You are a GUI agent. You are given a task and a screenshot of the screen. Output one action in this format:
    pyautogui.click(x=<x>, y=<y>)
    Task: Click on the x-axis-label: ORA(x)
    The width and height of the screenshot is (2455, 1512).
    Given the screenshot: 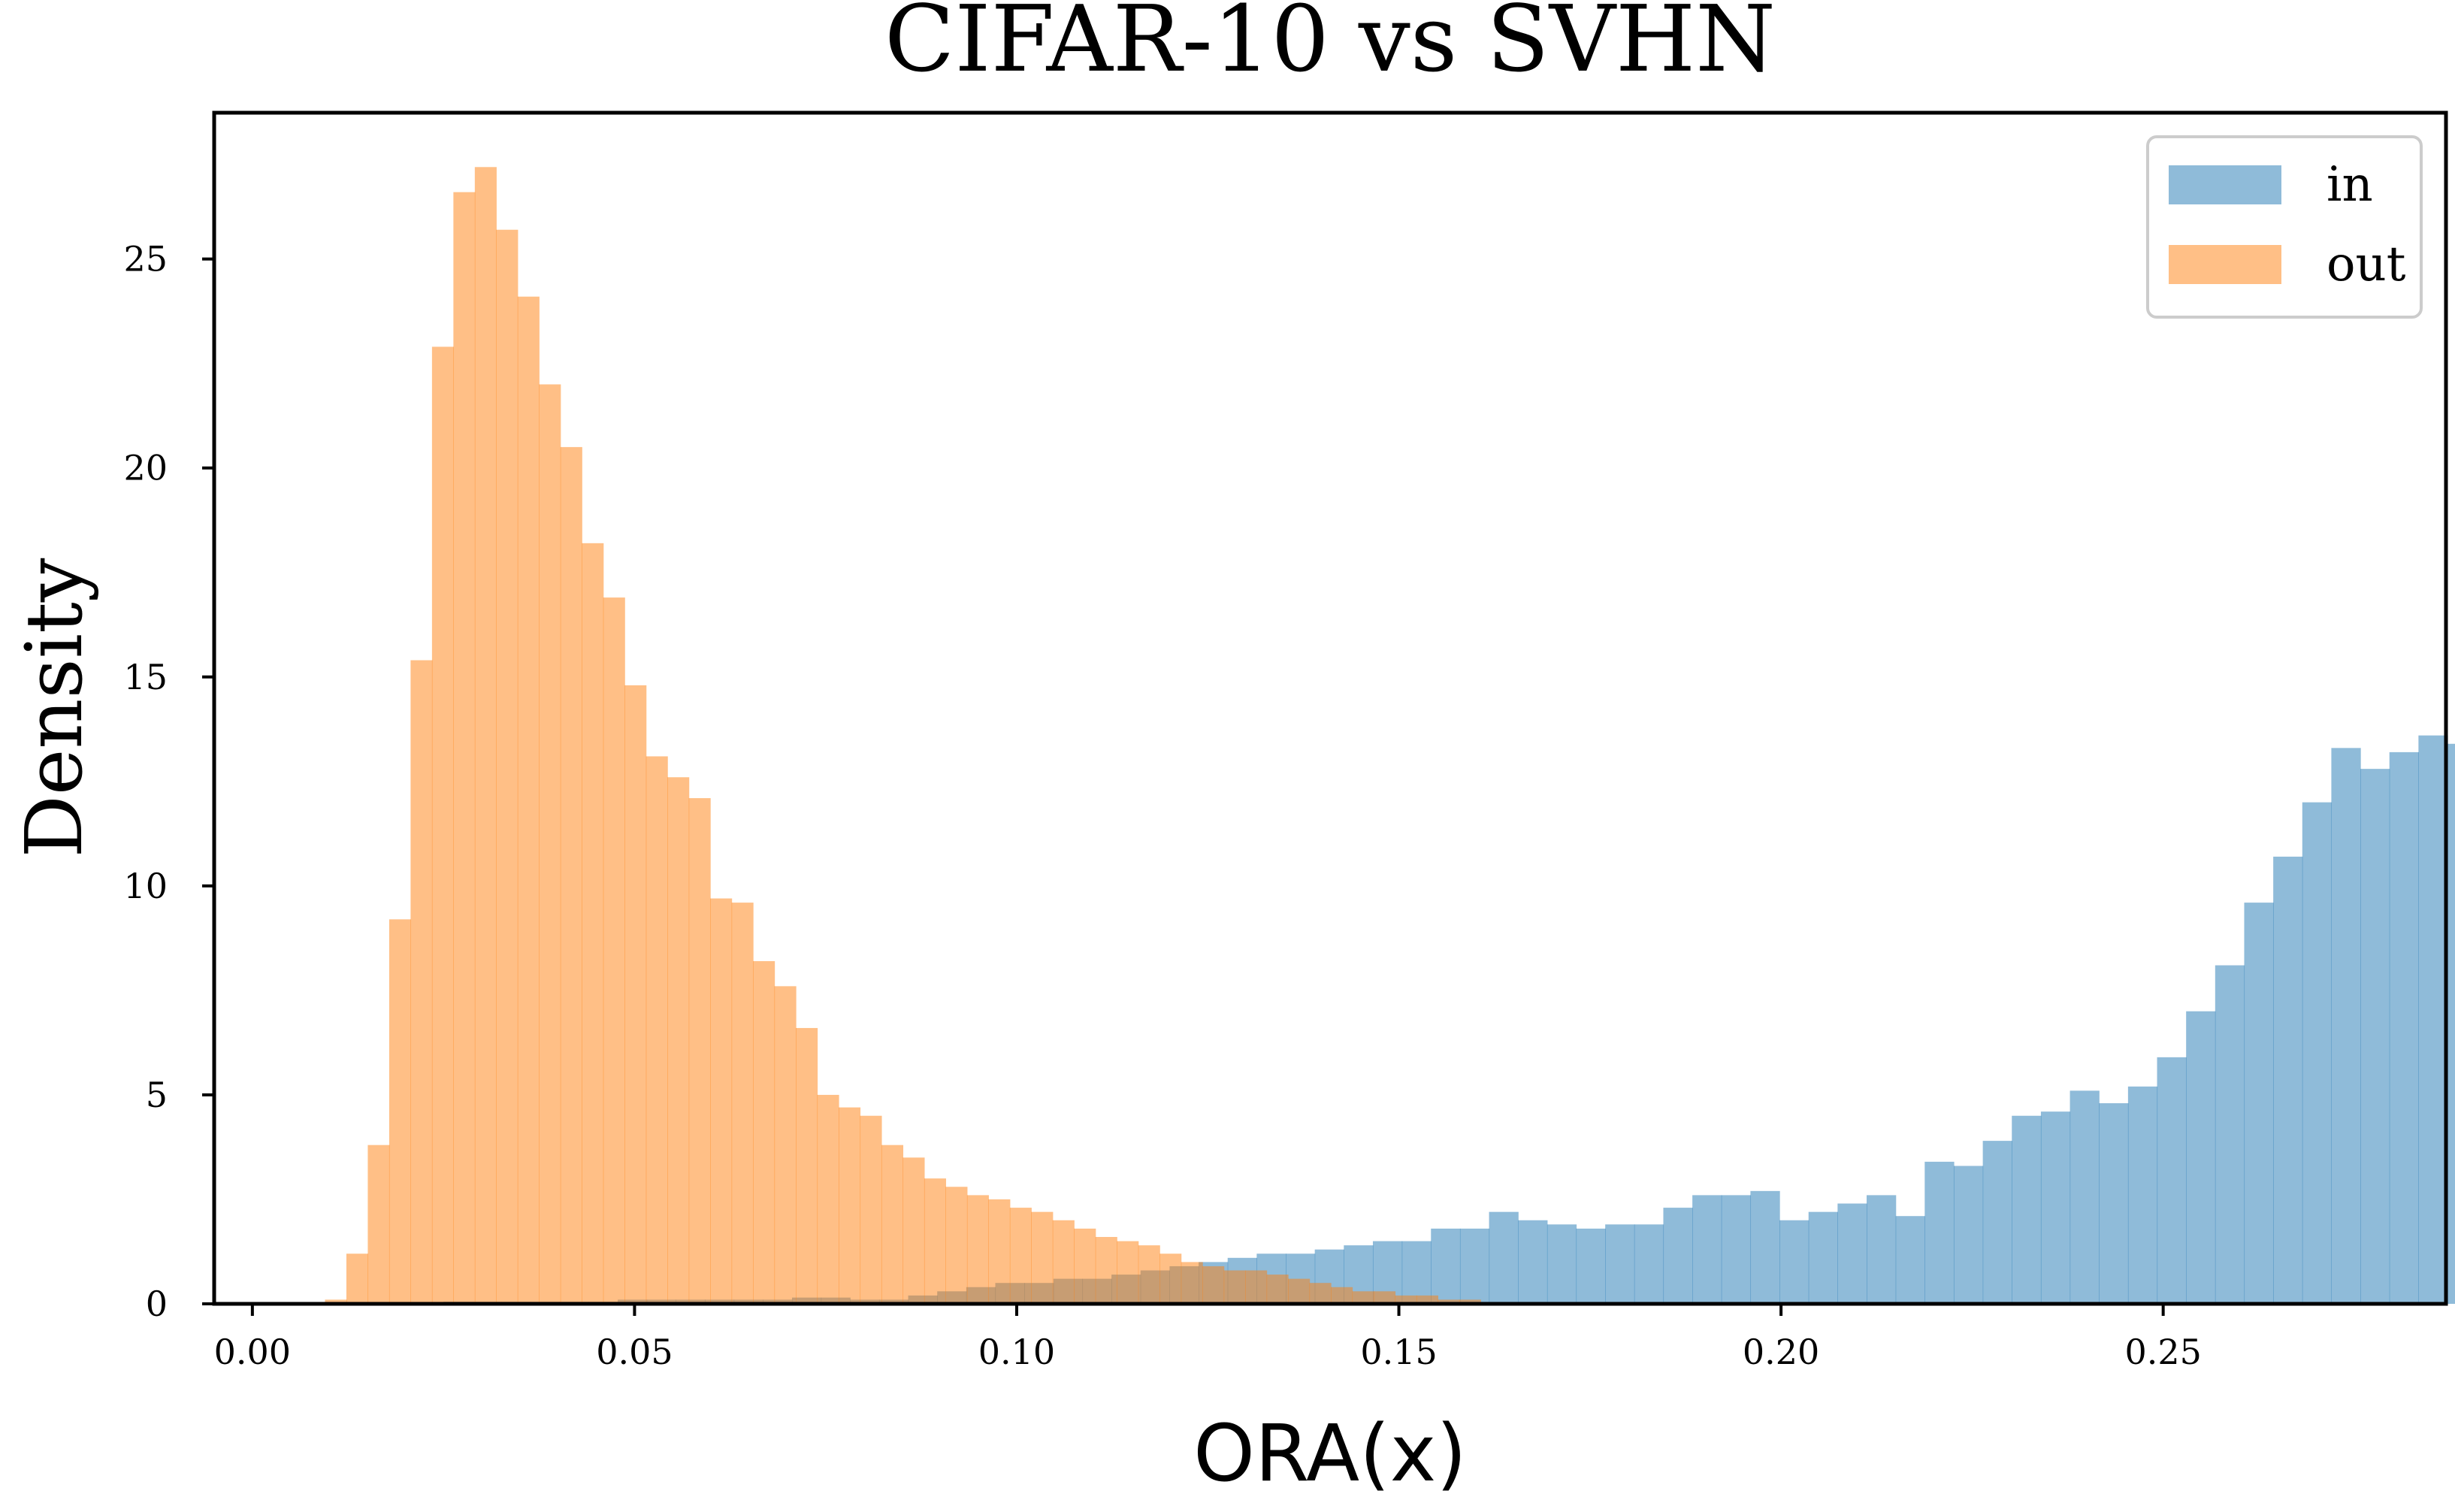 What is the action you would take?
    pyautogui.click(x=1330, y=1453)
    